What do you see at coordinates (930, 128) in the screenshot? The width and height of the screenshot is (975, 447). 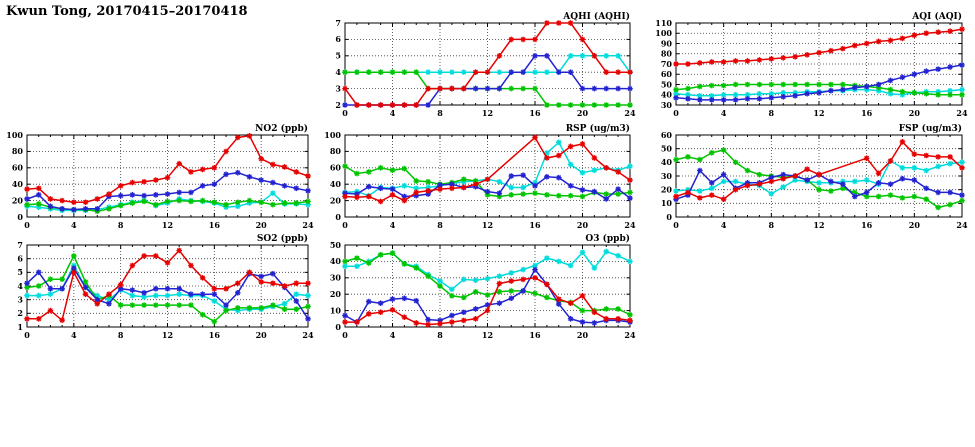 I see `fsp-title: FSP (ug/m3)` at bounding box center [930, 128].